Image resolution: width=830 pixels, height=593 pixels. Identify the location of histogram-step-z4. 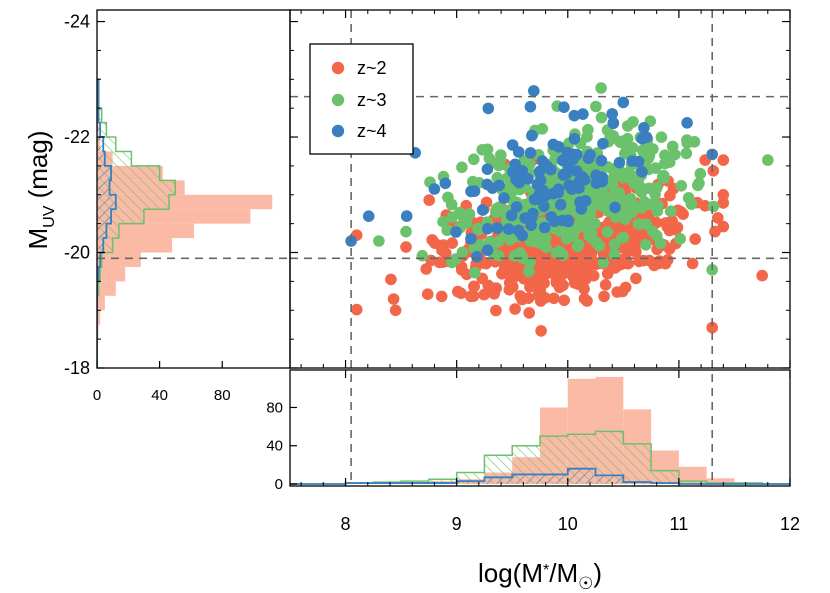
(107, 223).